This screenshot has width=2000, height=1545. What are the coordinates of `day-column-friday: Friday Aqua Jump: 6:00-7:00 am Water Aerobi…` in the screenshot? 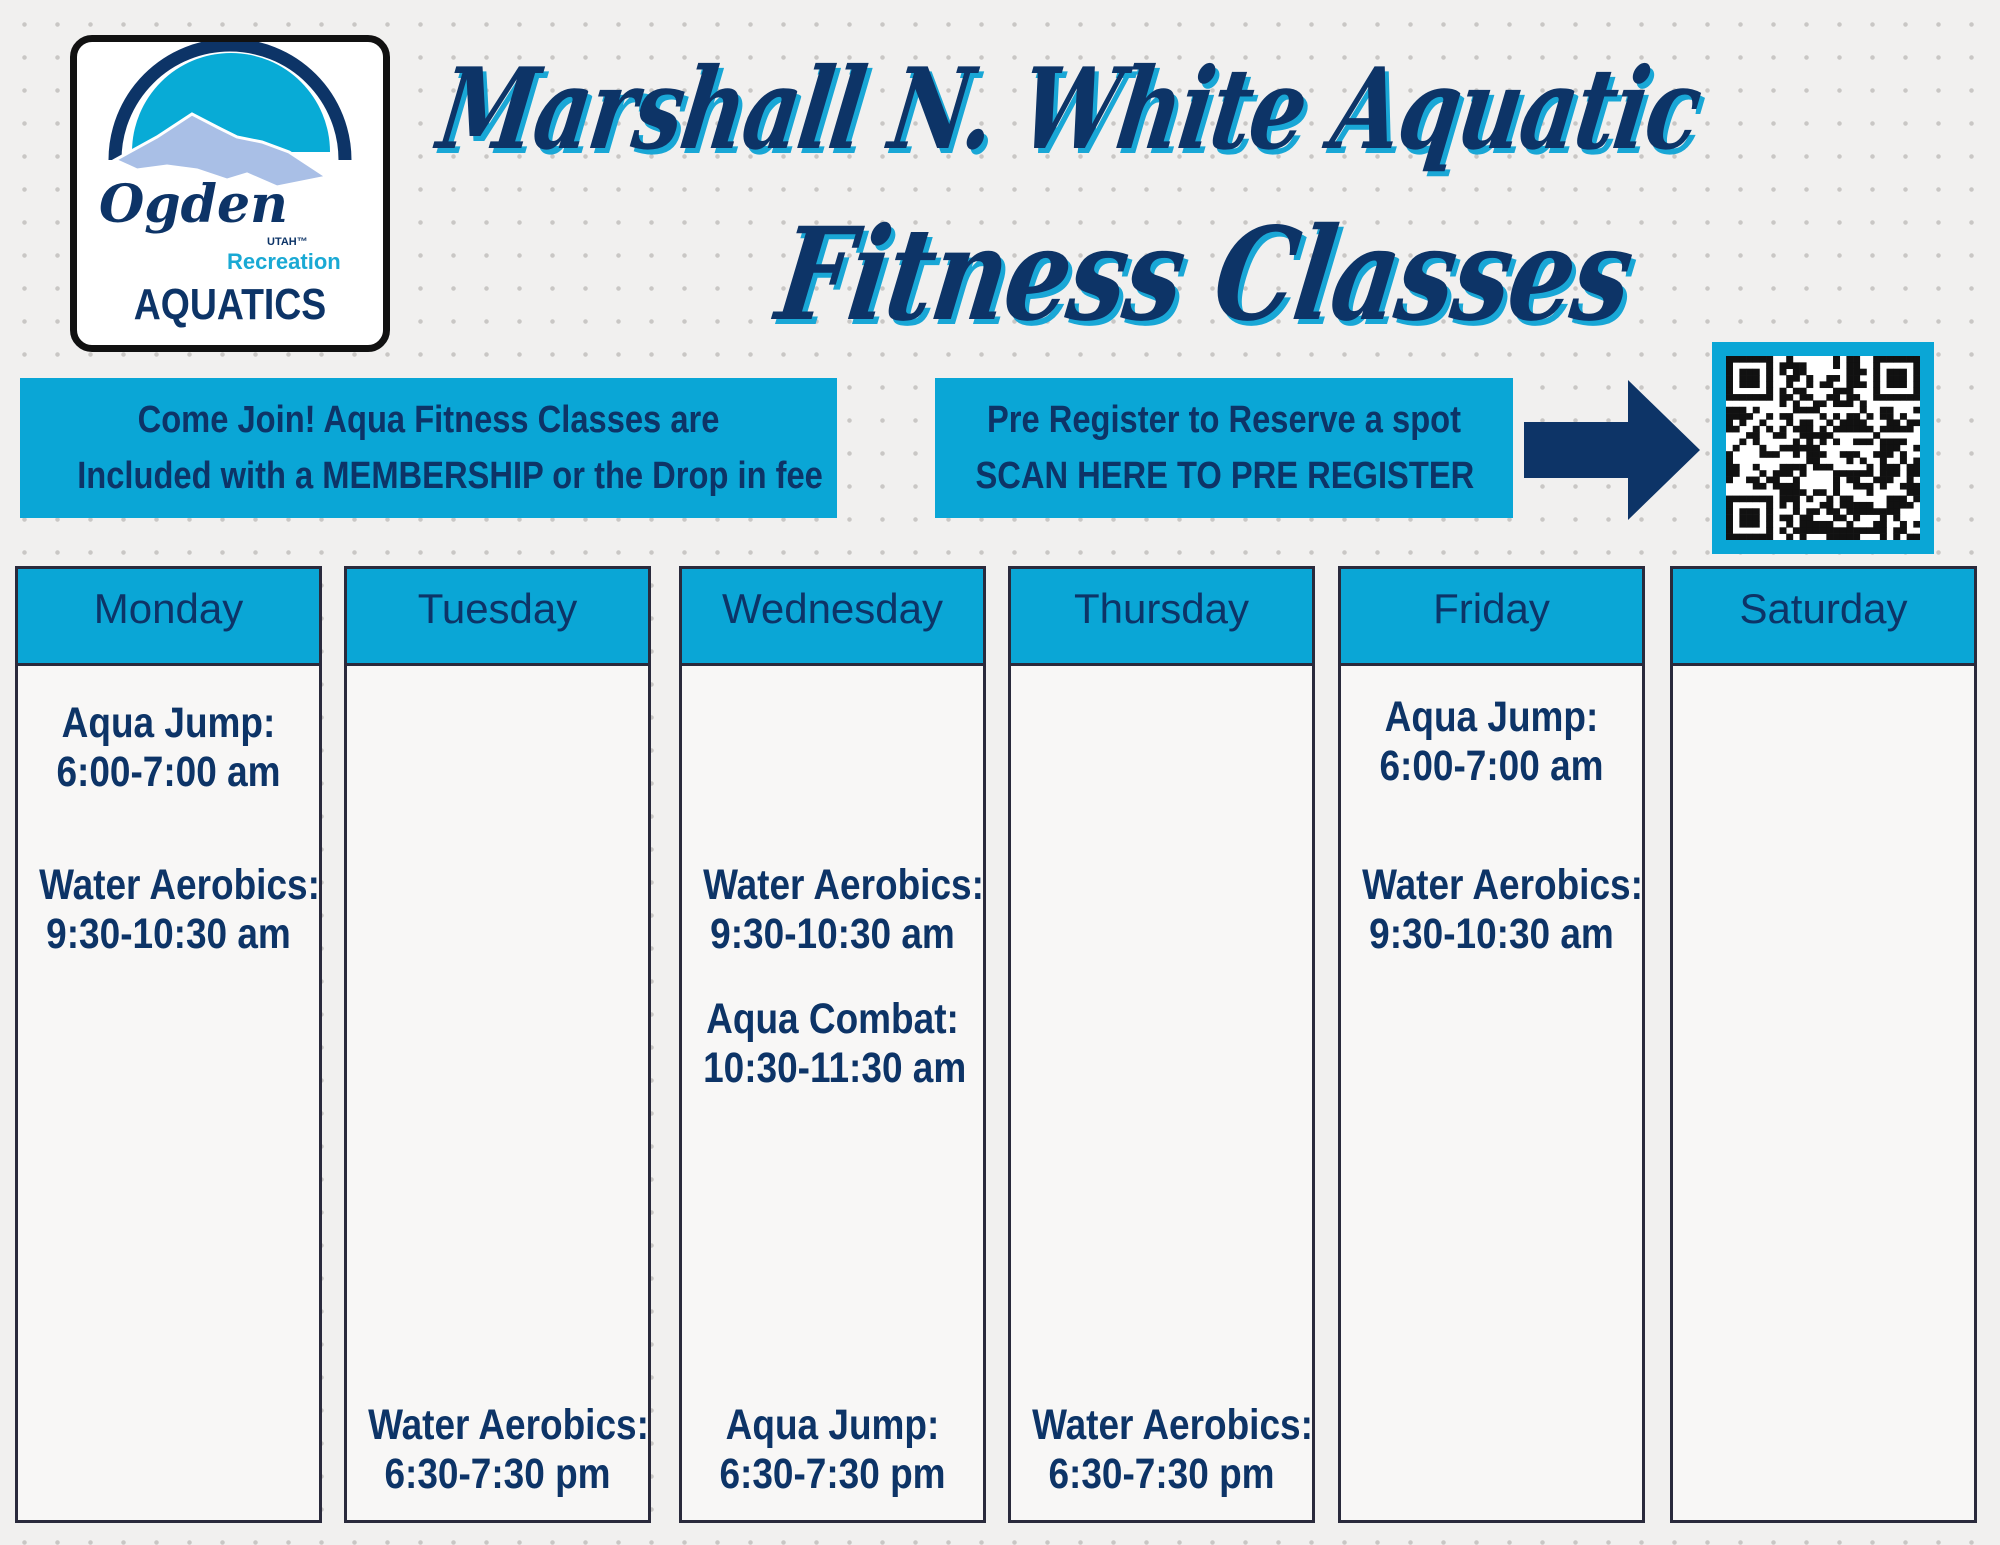 It's located at (1491, 1044).